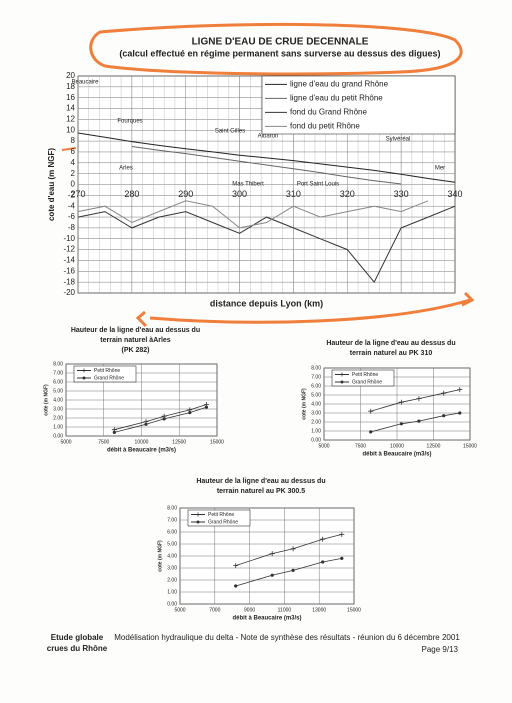 The width and height of the screenshot is (512, 703). Describe the element at coordinates (360, 446) in the screenshot. I see `x-tick-label: 7500` at that location.